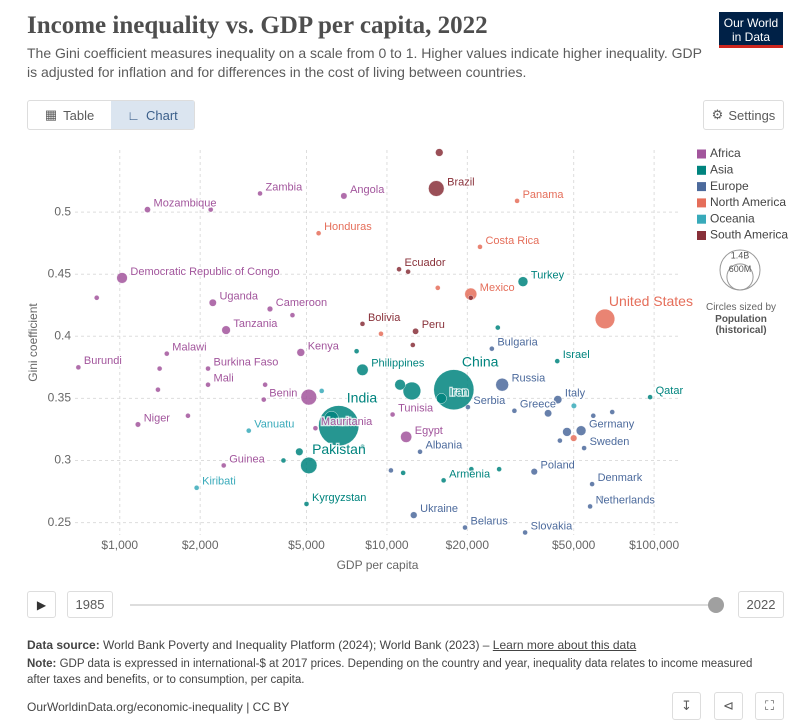 Image resolution: width=801 pixels, height=726 pixels. What do you see at coordinates (79, 115) in the screenshot?
I see `tab-label: Table` at bounding box center [79, 115].